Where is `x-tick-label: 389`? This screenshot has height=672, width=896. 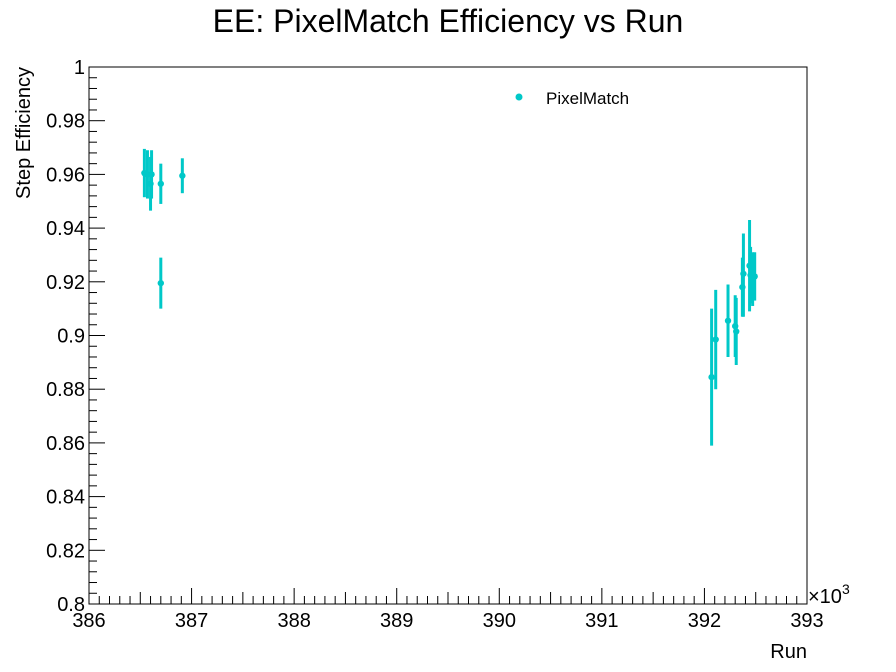
x-tick-label: 389 is located at coordinates (396, 621).